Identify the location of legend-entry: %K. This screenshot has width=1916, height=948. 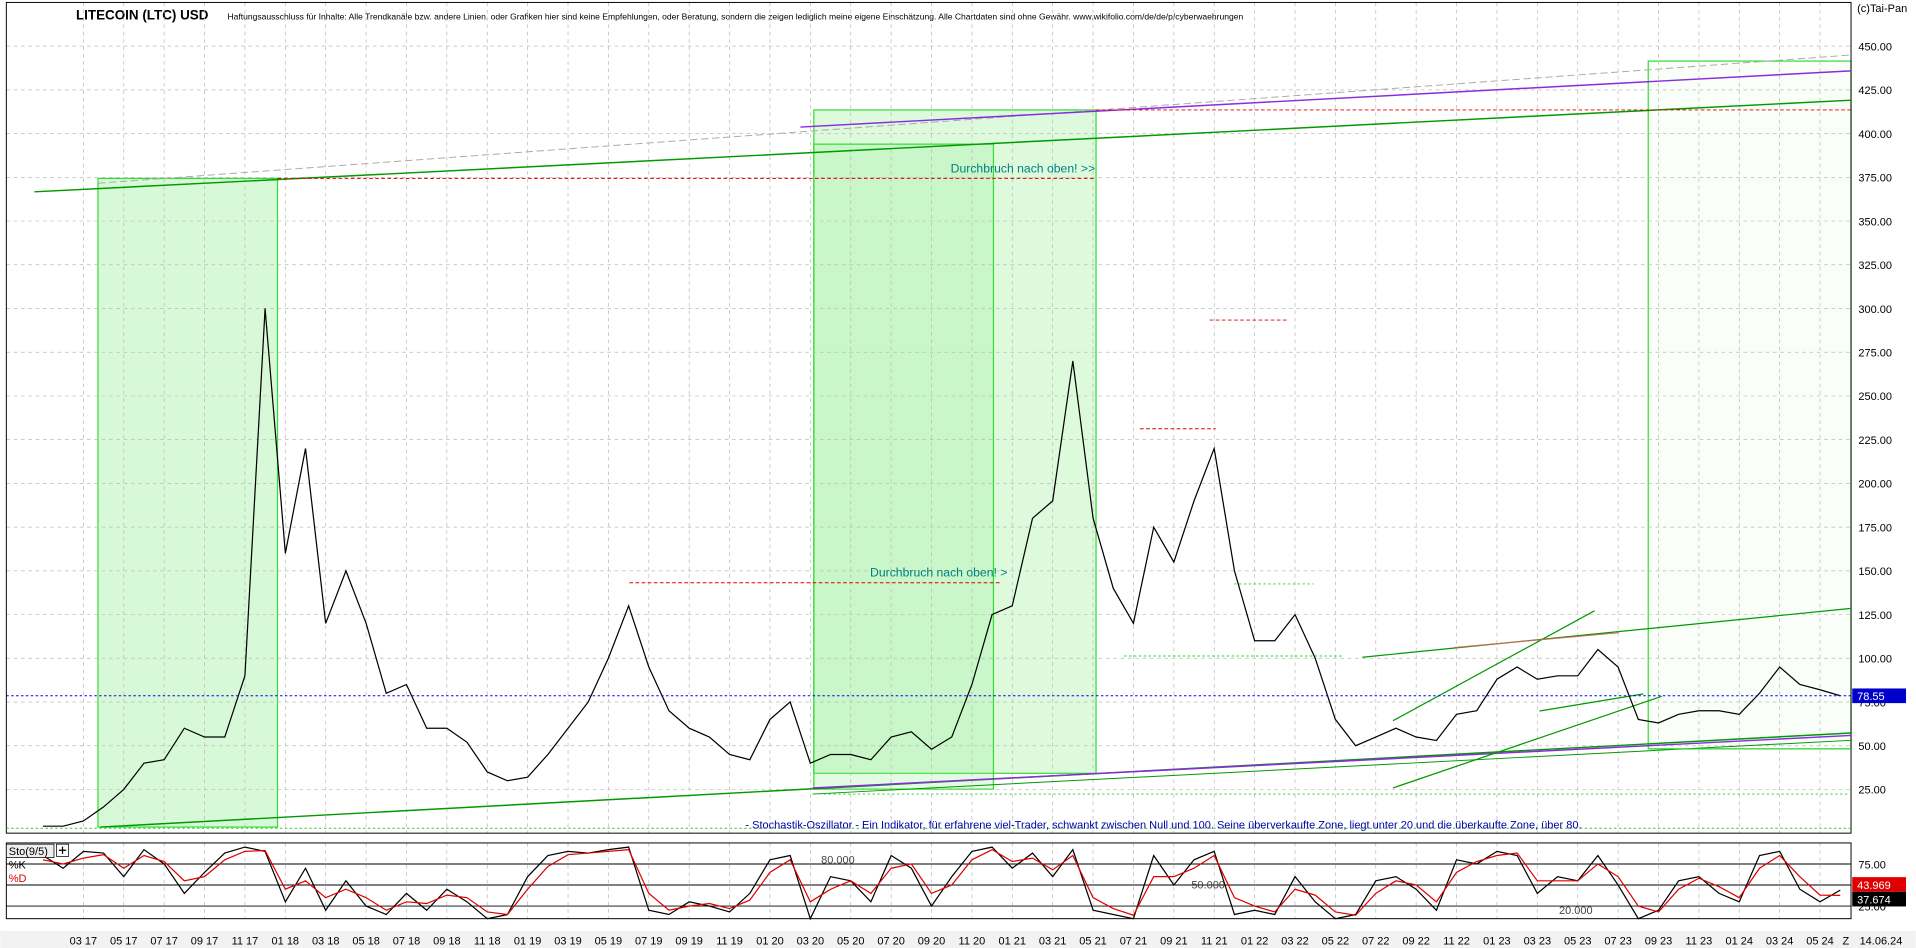
(18, 866).